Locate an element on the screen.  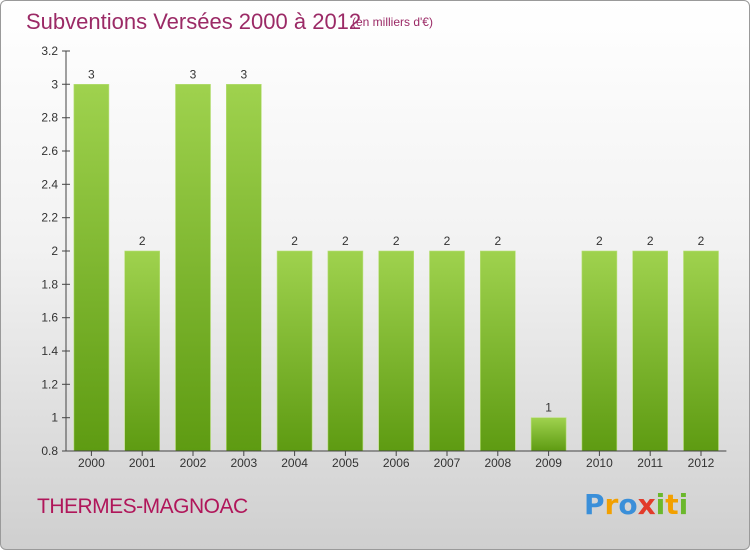
y-tick-label: 2.6 is located at coordinates (49, 151).